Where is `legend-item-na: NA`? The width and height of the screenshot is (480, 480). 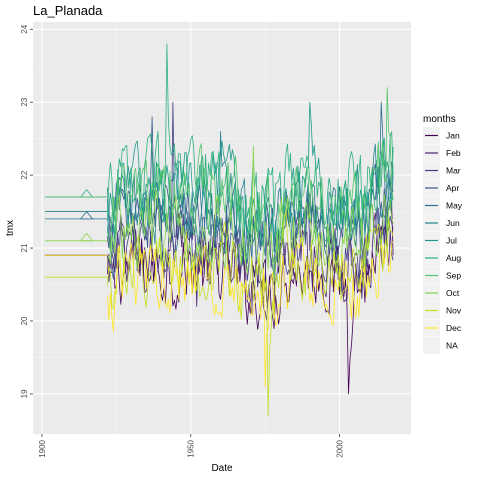 legend-item-na: NA is located at coordinates (440, 345).